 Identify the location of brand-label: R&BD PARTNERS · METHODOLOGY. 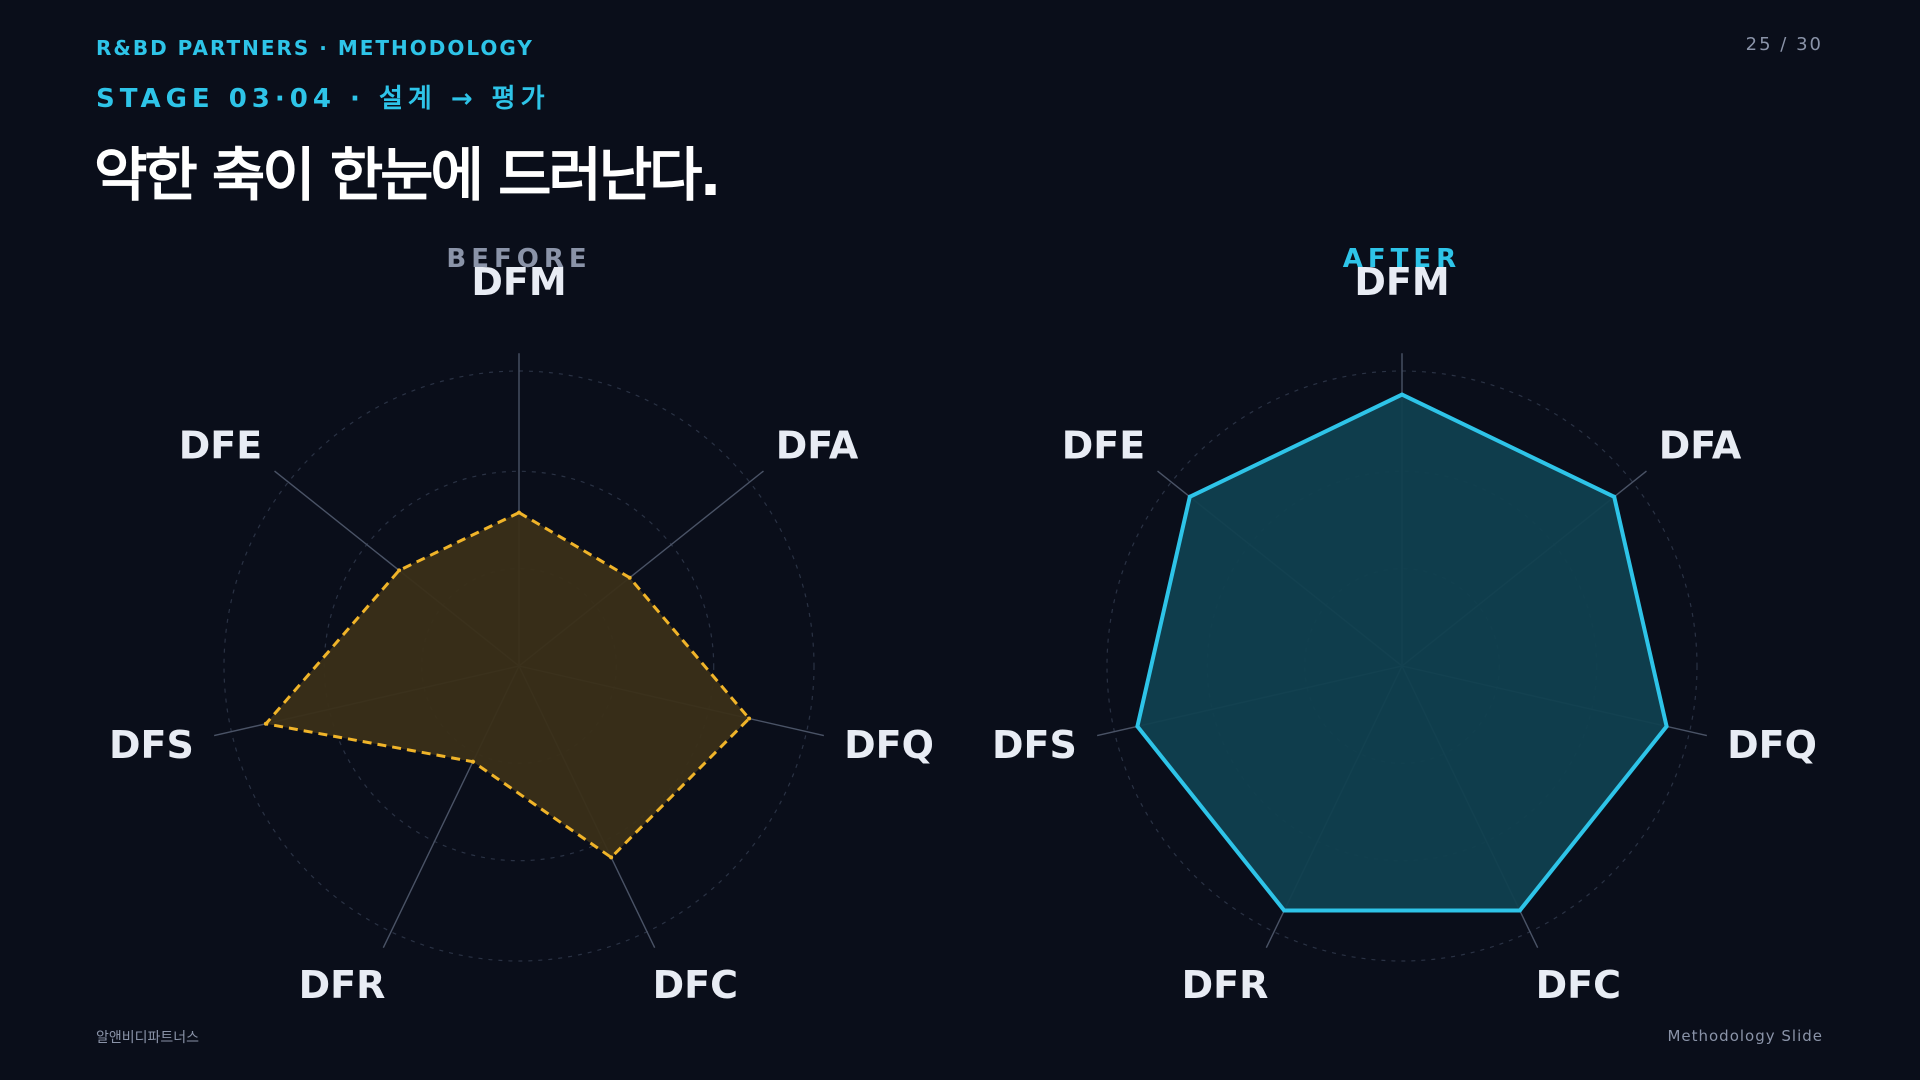
(315, 48).